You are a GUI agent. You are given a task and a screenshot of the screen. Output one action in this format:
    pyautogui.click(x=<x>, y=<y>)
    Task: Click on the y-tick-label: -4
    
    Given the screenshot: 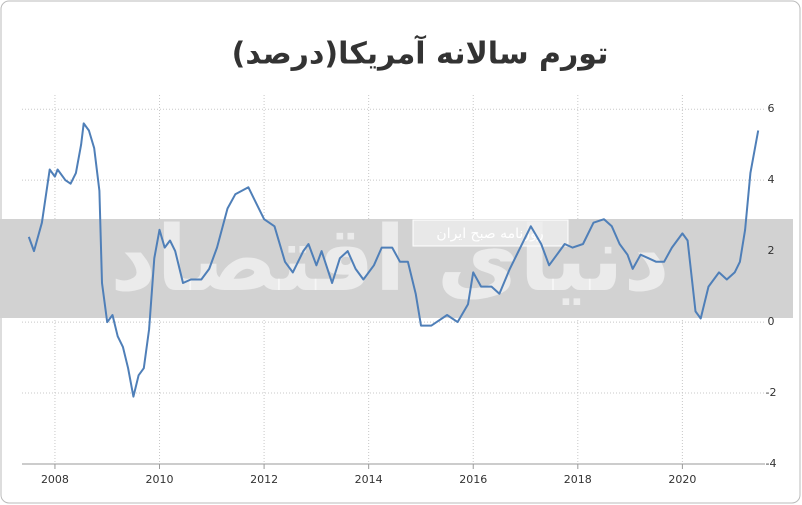 What is the action you would take?
    pyautogui.click(x=771, y=463)
    